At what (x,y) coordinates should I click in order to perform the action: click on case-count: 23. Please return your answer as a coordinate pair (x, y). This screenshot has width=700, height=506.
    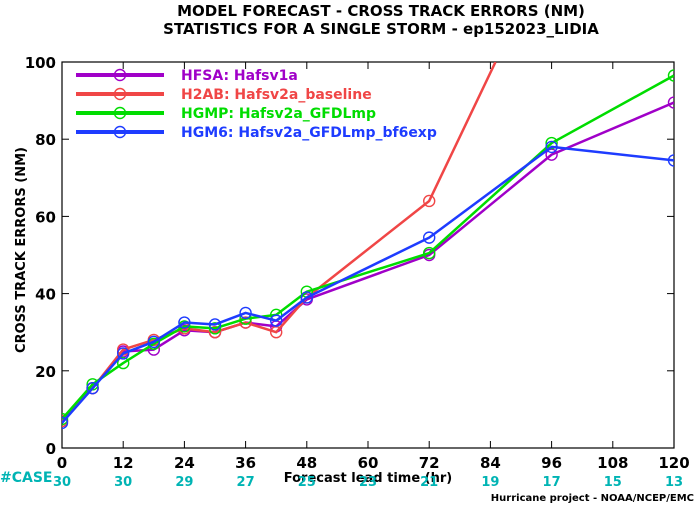
    Looking at the image, I should click on (368, 482).